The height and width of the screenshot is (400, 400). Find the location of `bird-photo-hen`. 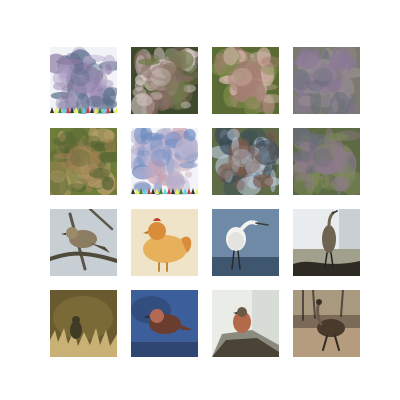

bird-photo-hen is located at coordinates (164, 242).